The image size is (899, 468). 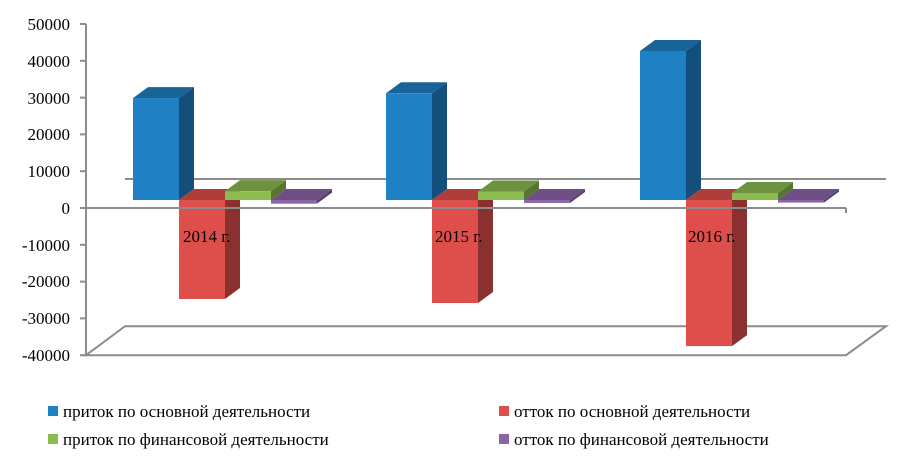 What do you see at coordinates (641, 439) in the screenshot?
I see `legend-label: отток по финансовой деятельности` at bounding box center [641, 439].